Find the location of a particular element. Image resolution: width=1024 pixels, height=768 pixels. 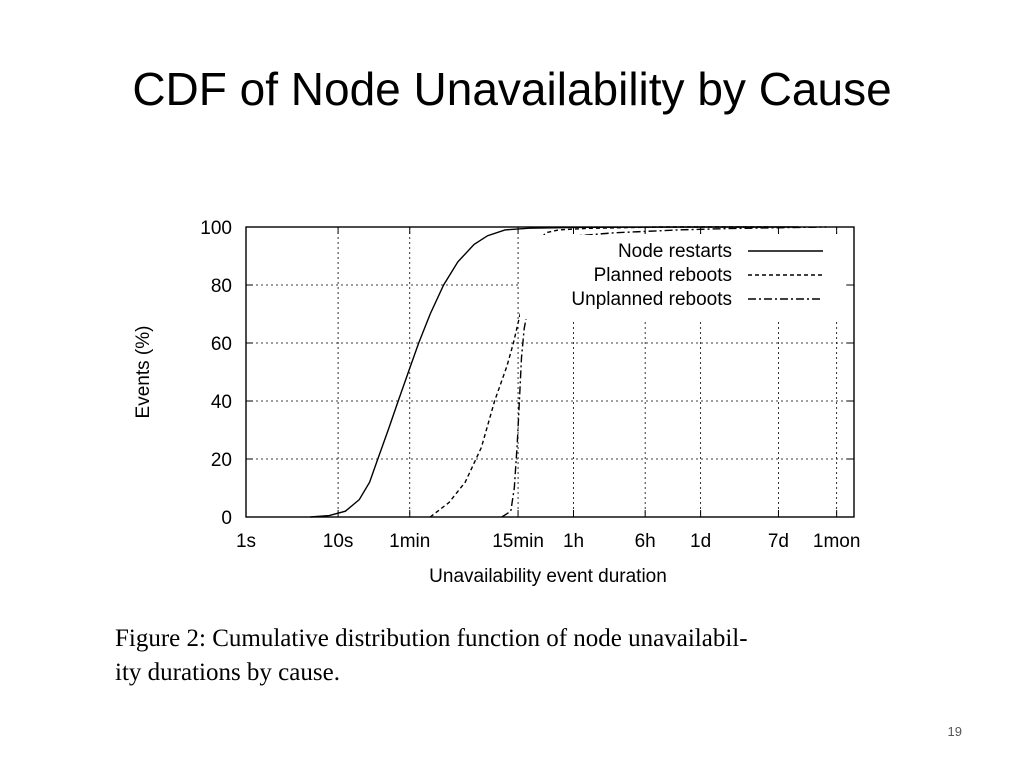

x-tick-label: 1min is located at coordinates (409, 541).